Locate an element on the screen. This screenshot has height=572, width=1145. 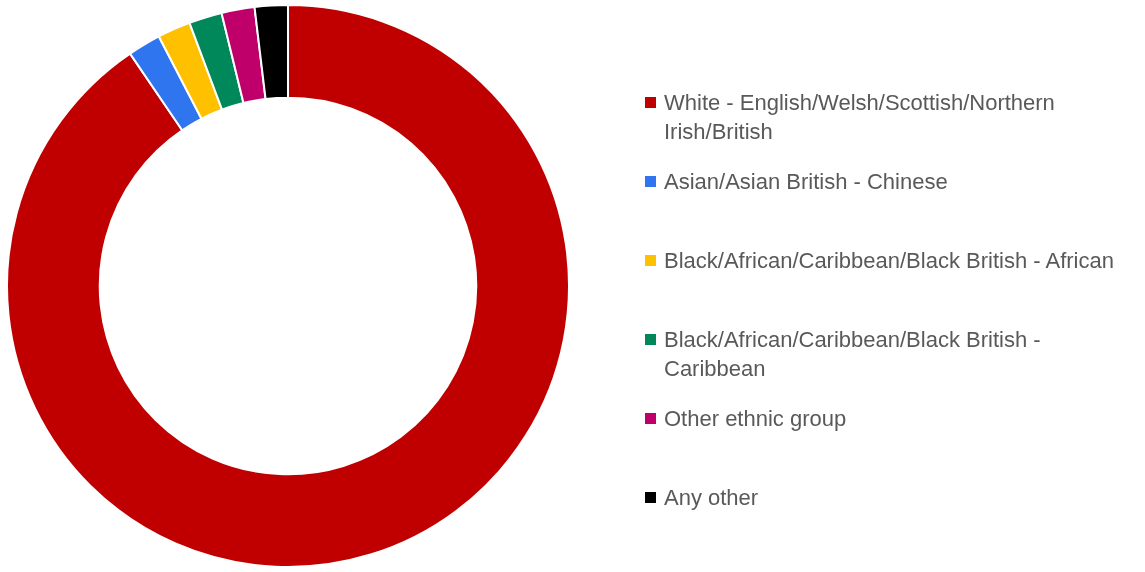
legend-label: Asian/Asian British - Chinese is located at coordinates (806, 182).